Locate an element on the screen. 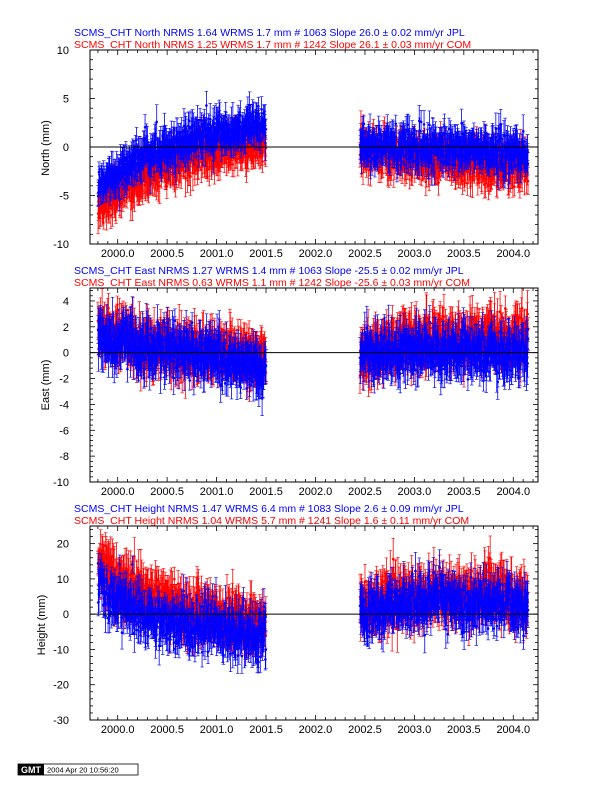  jpl-series is located at coordinates (313, 151).